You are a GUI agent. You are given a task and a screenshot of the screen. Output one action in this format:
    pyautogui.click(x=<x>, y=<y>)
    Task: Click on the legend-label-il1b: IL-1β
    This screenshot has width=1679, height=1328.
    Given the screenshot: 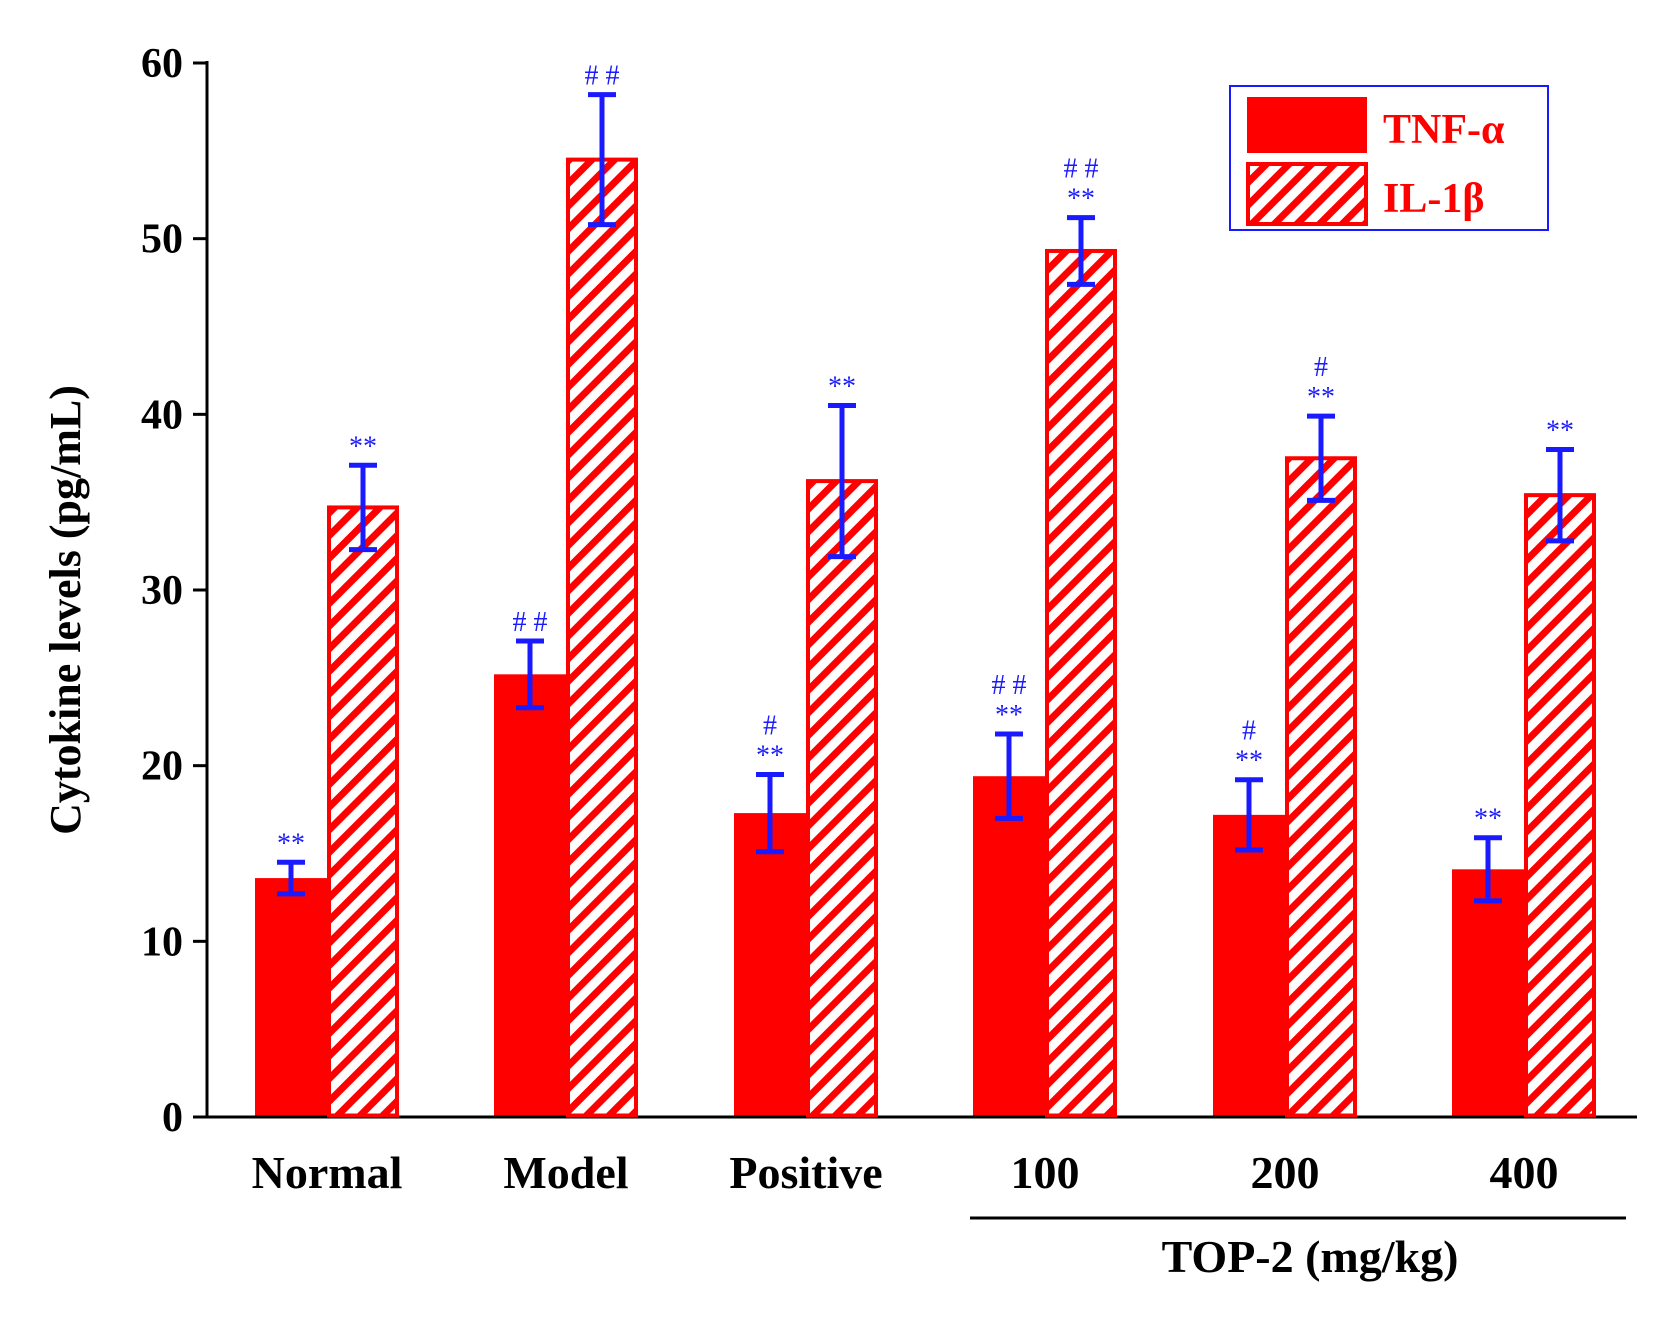 What is the action you would take?
    pyautogui.click(x=1433, y=199)
    